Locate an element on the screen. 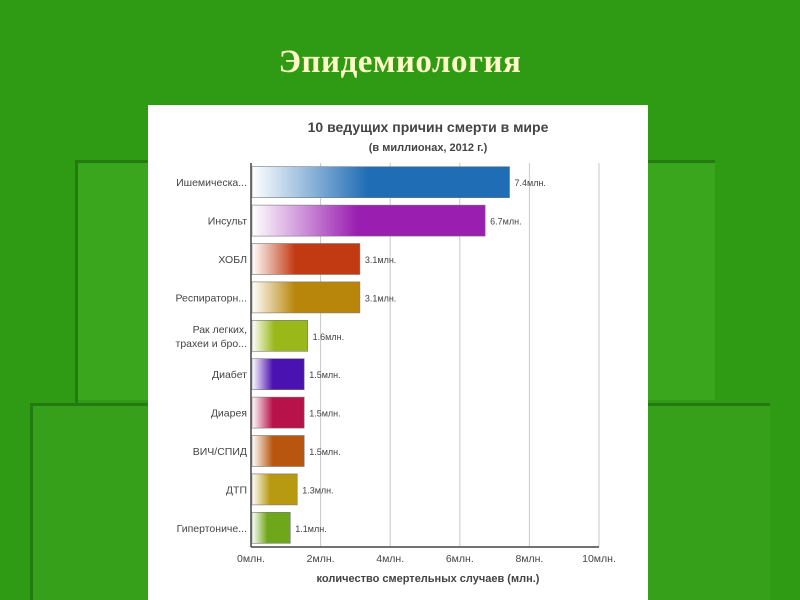 Image resolution: width=800 pixels, height=600 pixels. x-axis-label: количество смертельных случаев (млн.) is located at coordinates (428, 579).